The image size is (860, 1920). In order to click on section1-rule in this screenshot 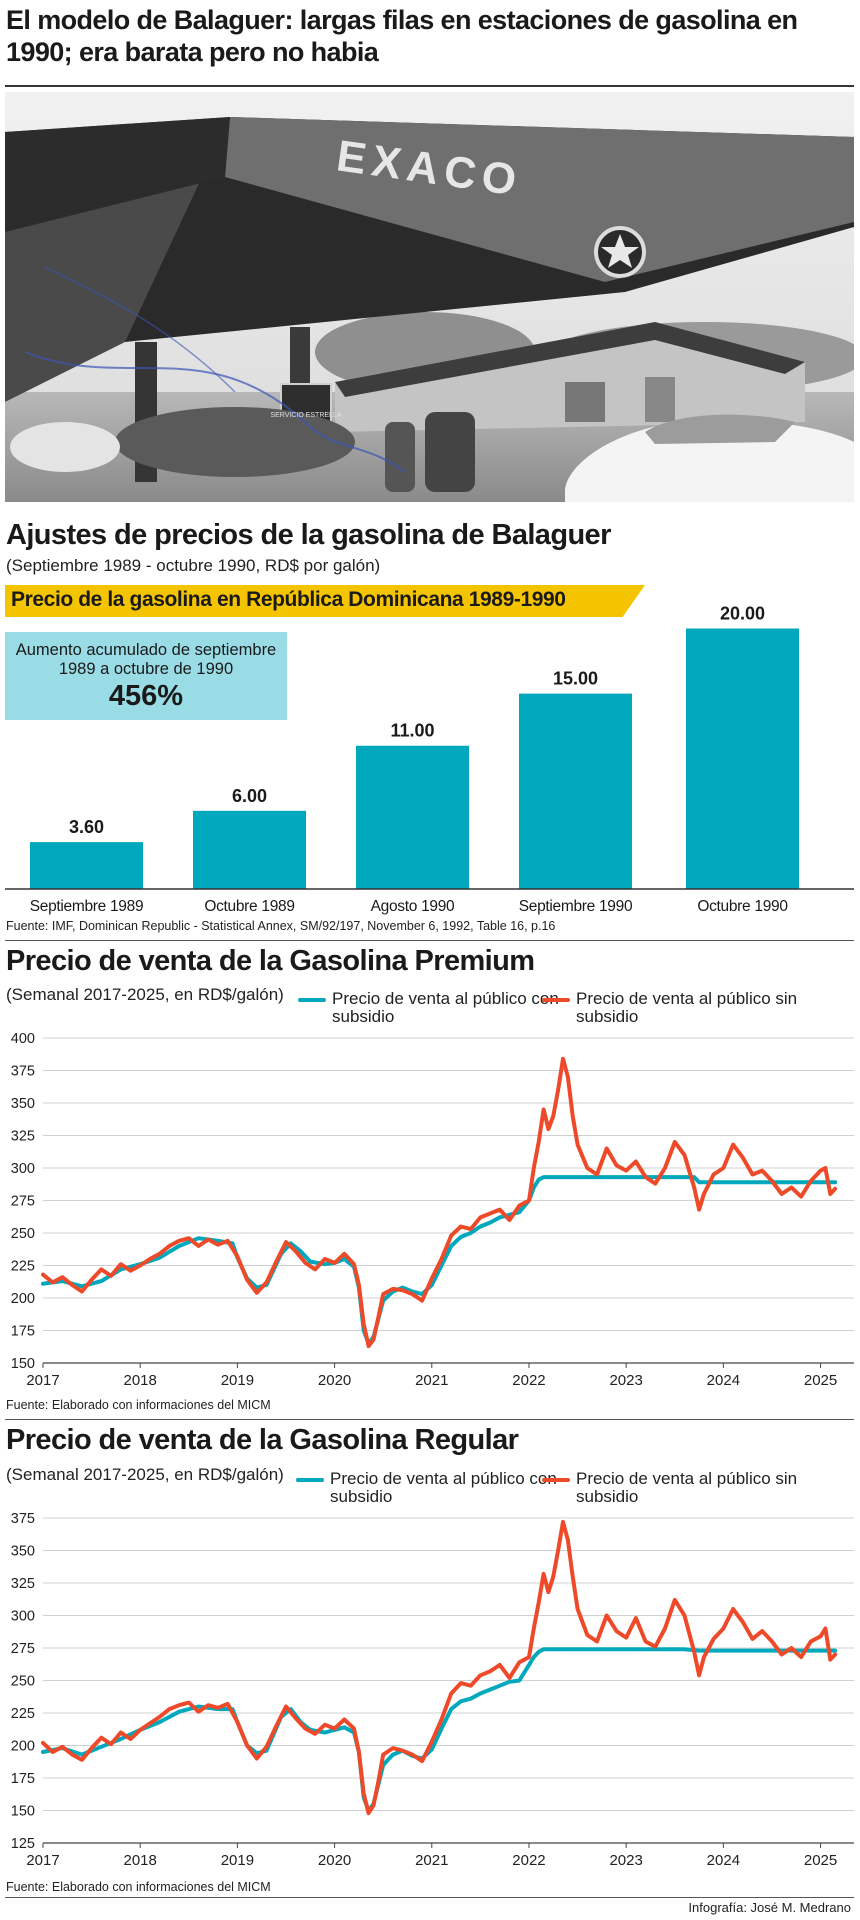, I will do `click(429, 940)`.